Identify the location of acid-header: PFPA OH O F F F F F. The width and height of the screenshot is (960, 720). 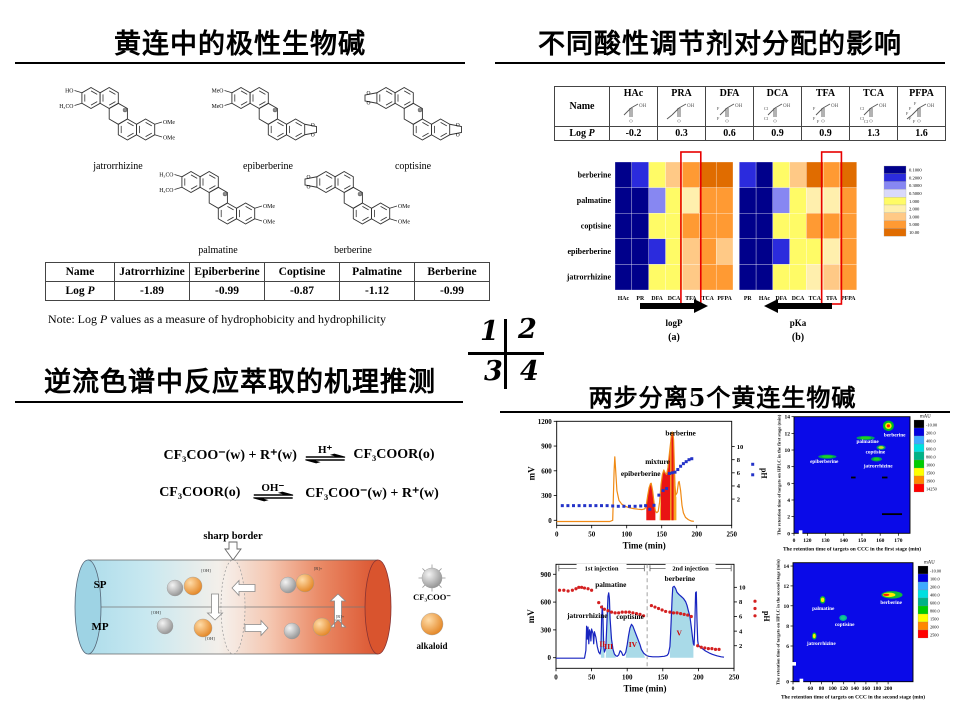
(921, 106).